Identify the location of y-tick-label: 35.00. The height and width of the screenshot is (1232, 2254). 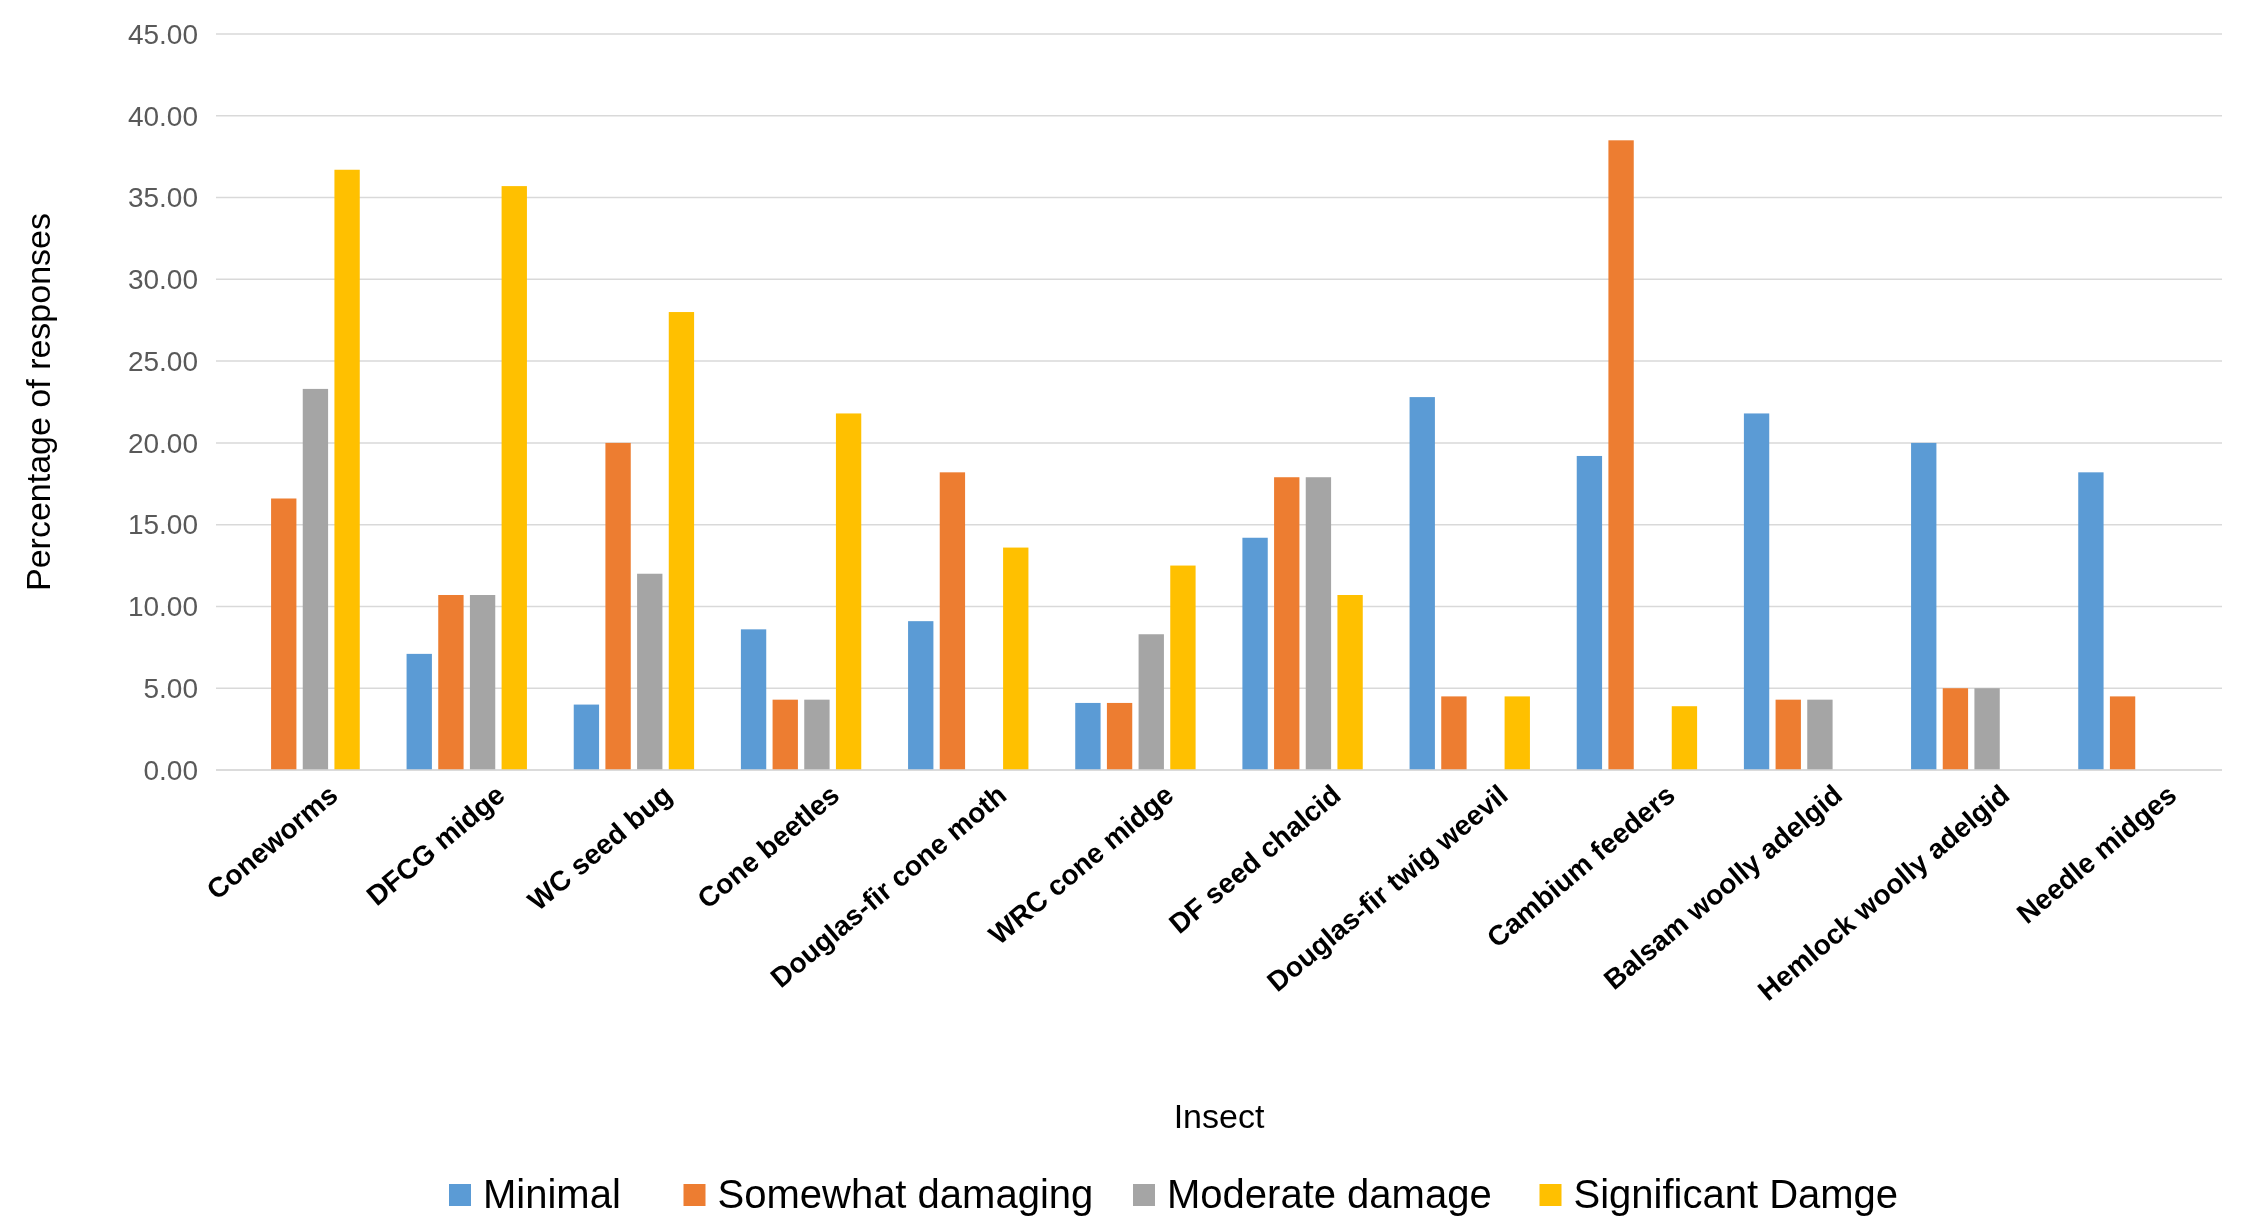
(162, 198).